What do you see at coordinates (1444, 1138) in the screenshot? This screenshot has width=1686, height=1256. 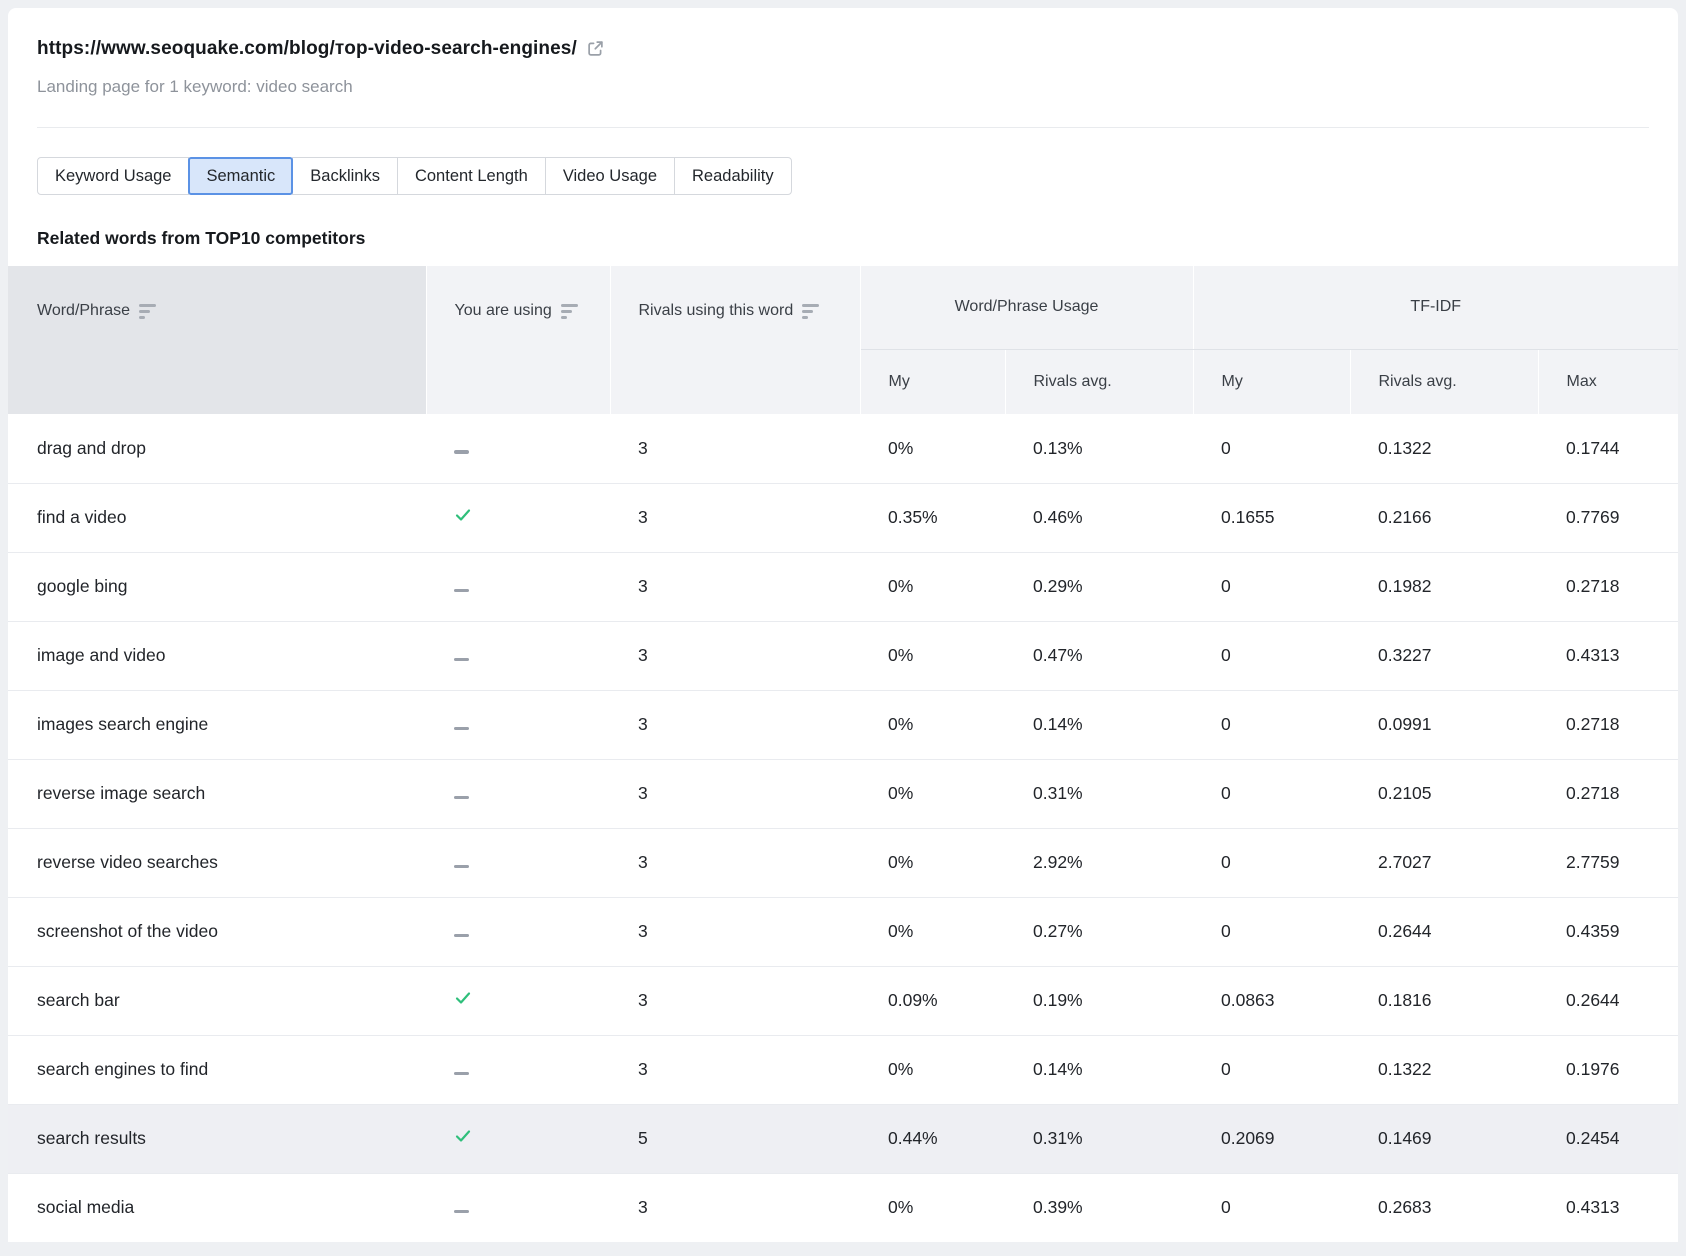 I see `cell-tfidf-rivals-avg: 0.1469` at bounding box center [1444, 1138].